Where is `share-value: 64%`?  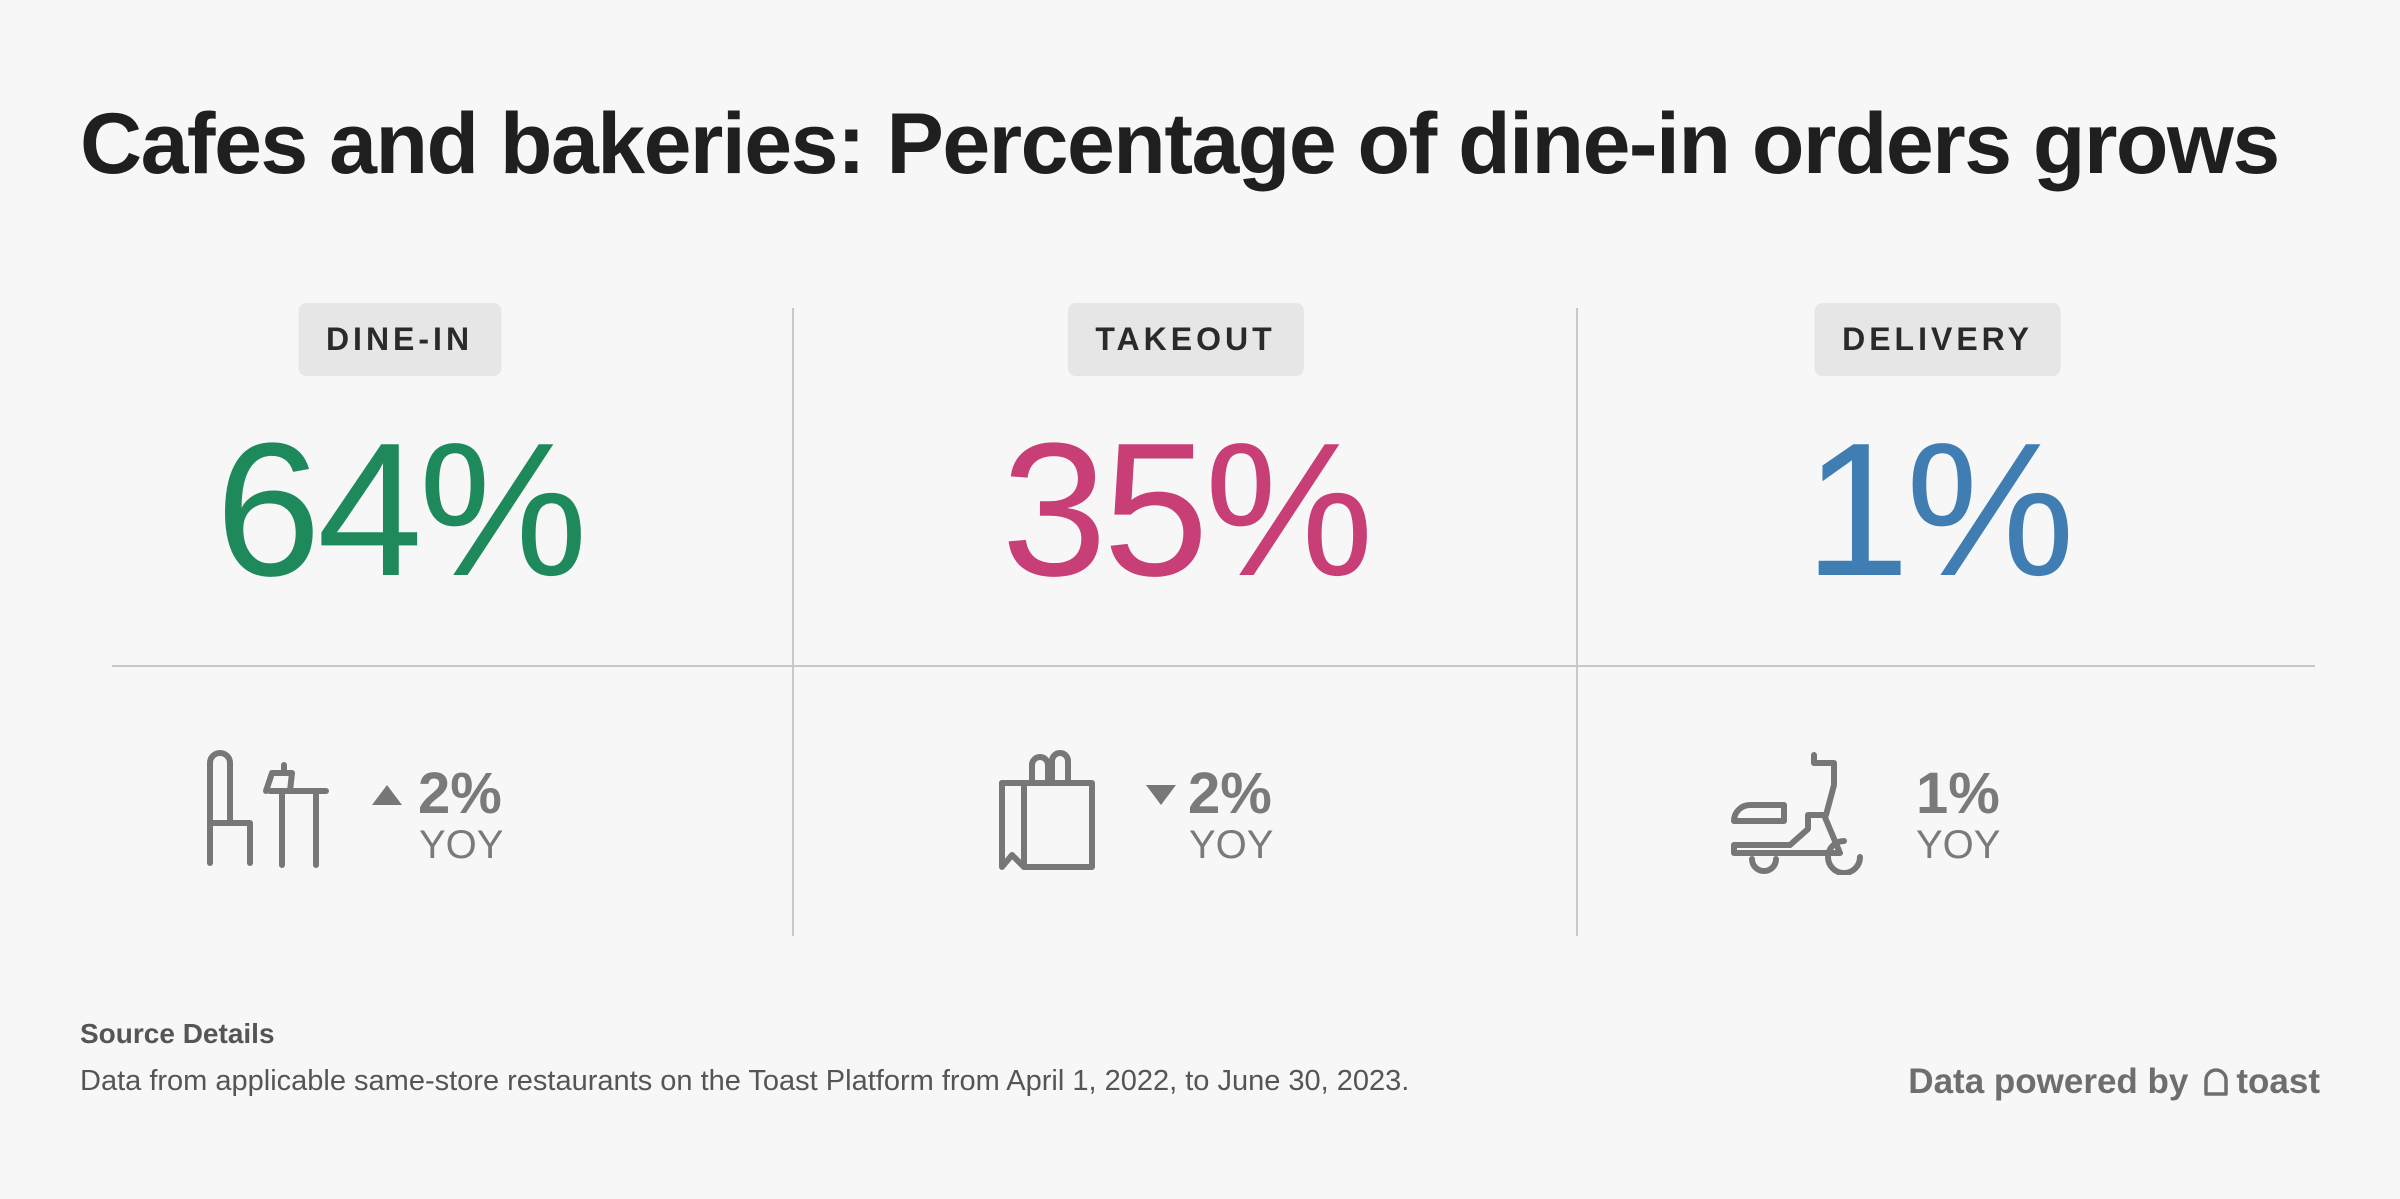
share-value: 64% is located at coordinates (401, 510).